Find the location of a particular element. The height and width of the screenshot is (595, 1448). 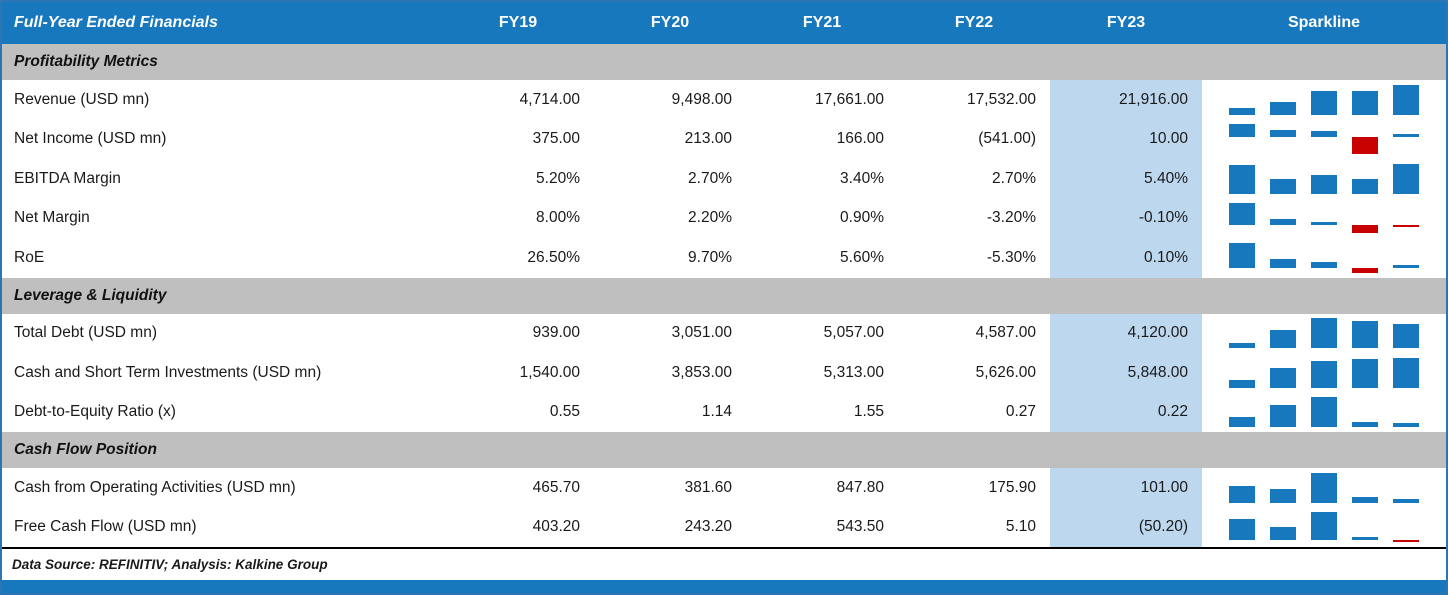

value-cell-fy21: 543.50 is located at coordinates (860, 527).